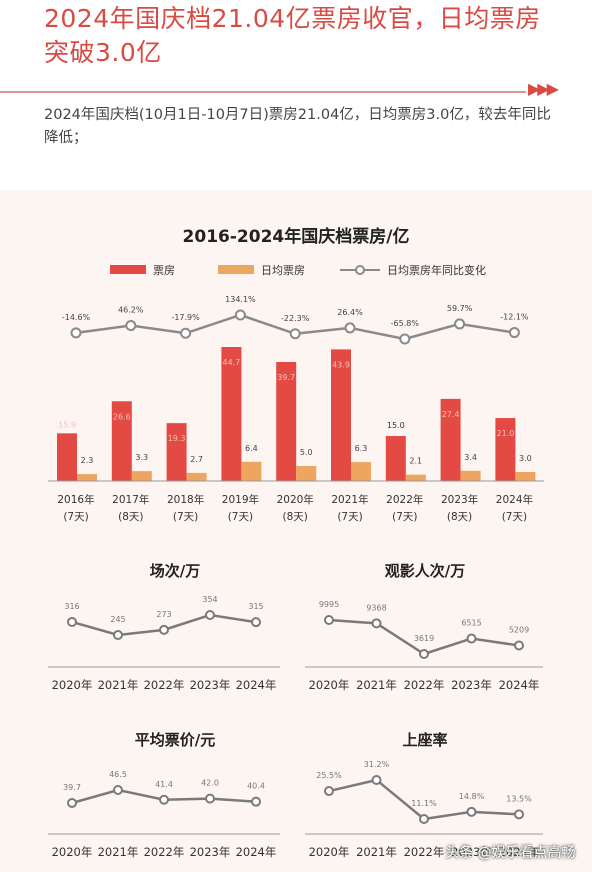 The image size is (592, 872). I want to click on bar-label-daily: 2.1, so click(415, 461).